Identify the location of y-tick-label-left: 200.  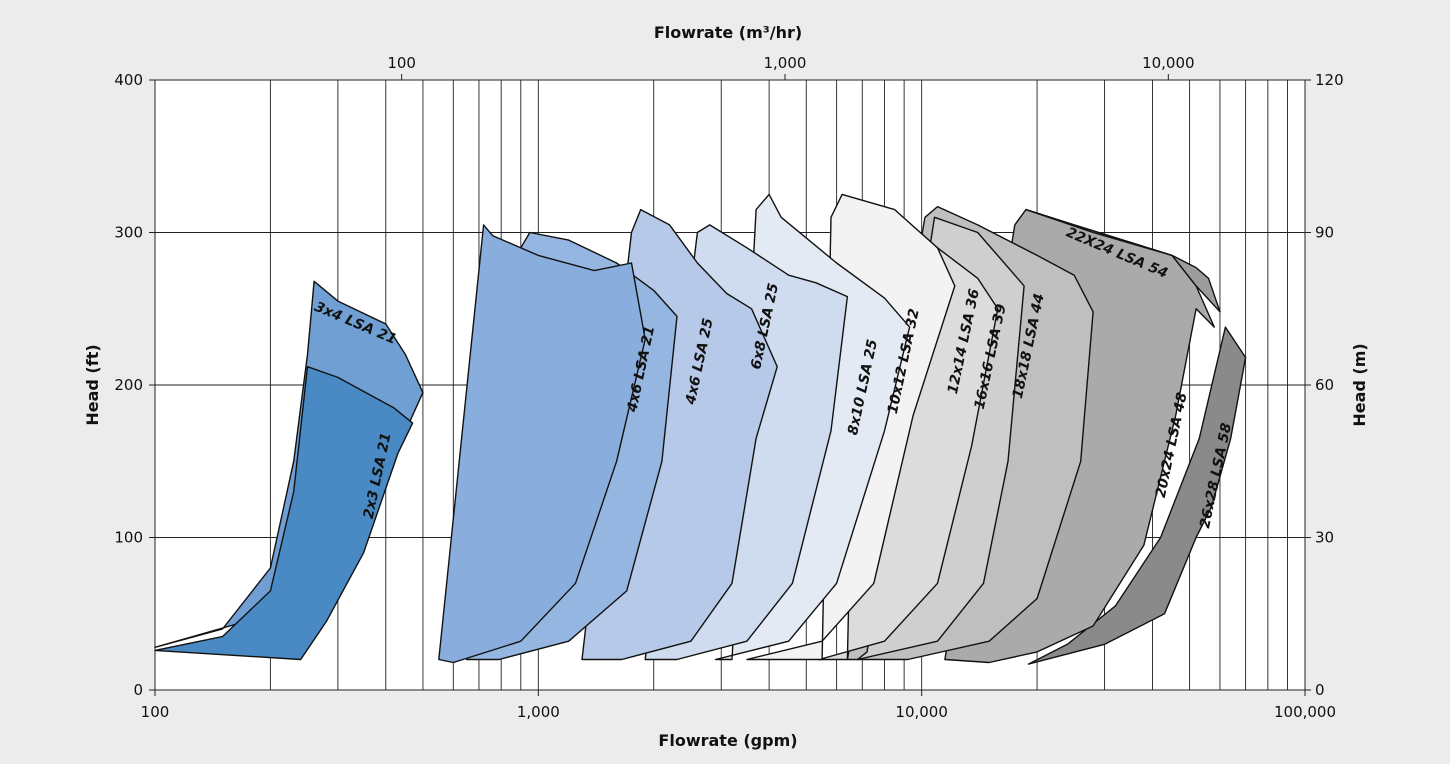
(128, 385).